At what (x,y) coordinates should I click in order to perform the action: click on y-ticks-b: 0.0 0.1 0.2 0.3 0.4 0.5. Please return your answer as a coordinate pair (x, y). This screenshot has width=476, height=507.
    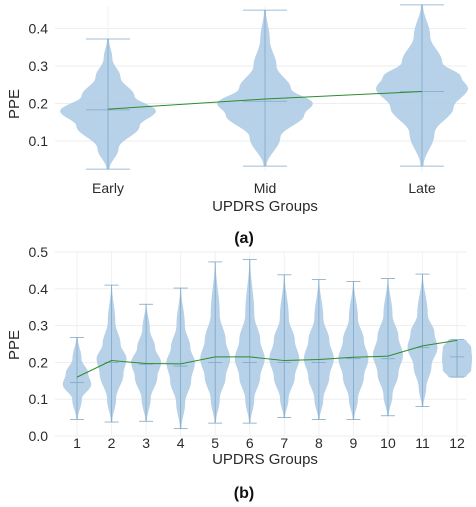
    Looking at the image, I should click on (39, 344).